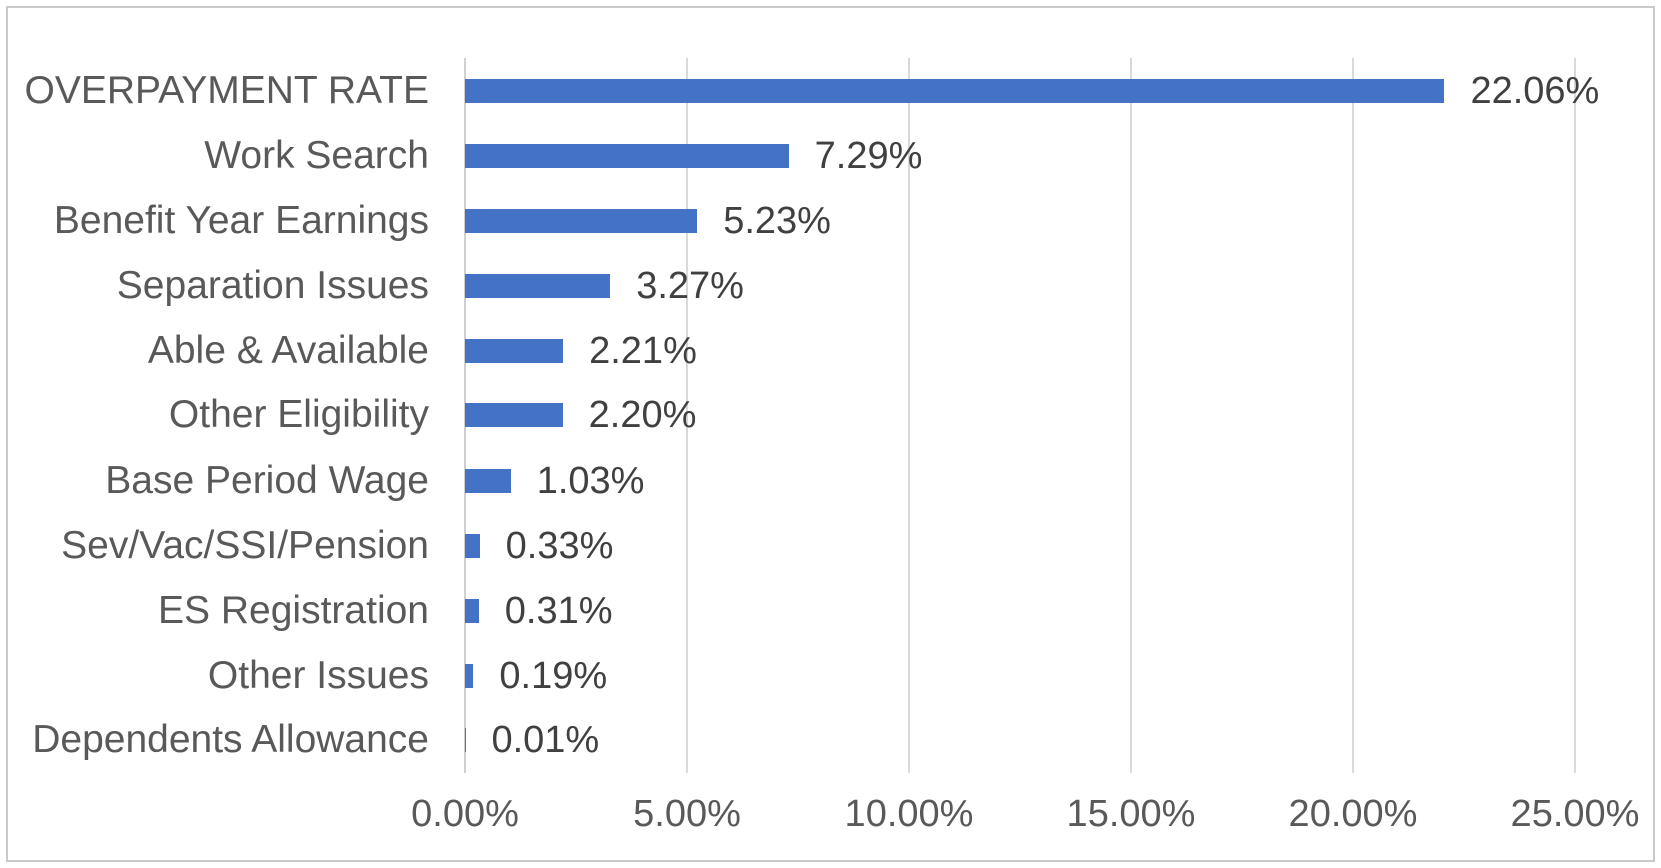 The height and width of the screenshot is (868, 1661). What do you see at coordinates (1131, 814) in the screenshot?
I see `x-tick-label: 15.00%` at bounding box center [1131, 814].